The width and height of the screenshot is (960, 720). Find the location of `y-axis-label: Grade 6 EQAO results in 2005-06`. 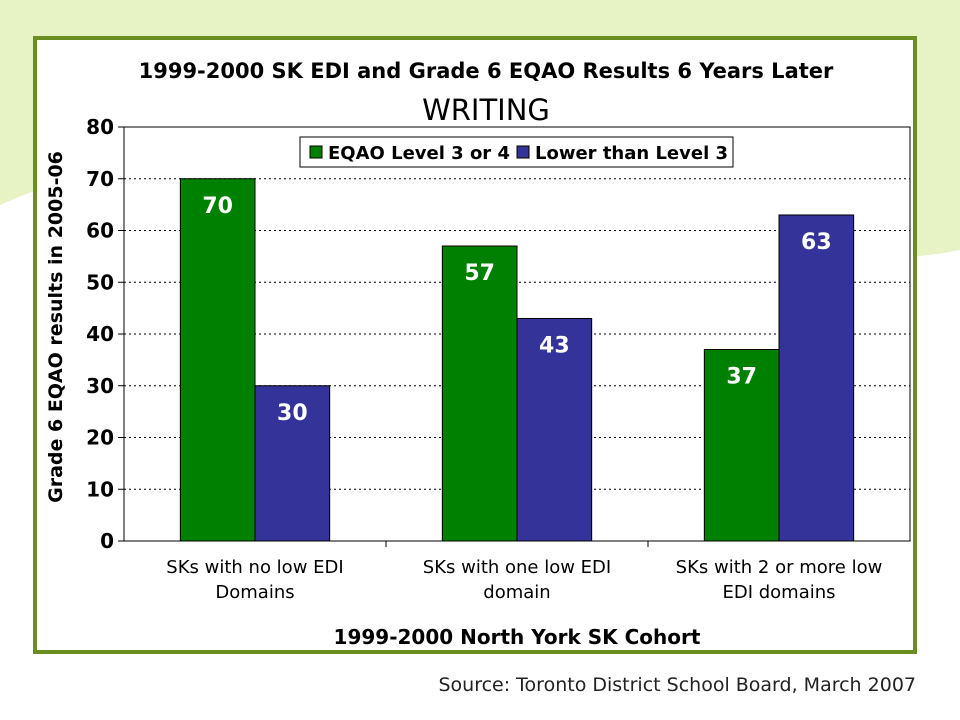

y-axis-label: Grade 6 EQAO results in 2005-06 is located at coordinates (56, 327).